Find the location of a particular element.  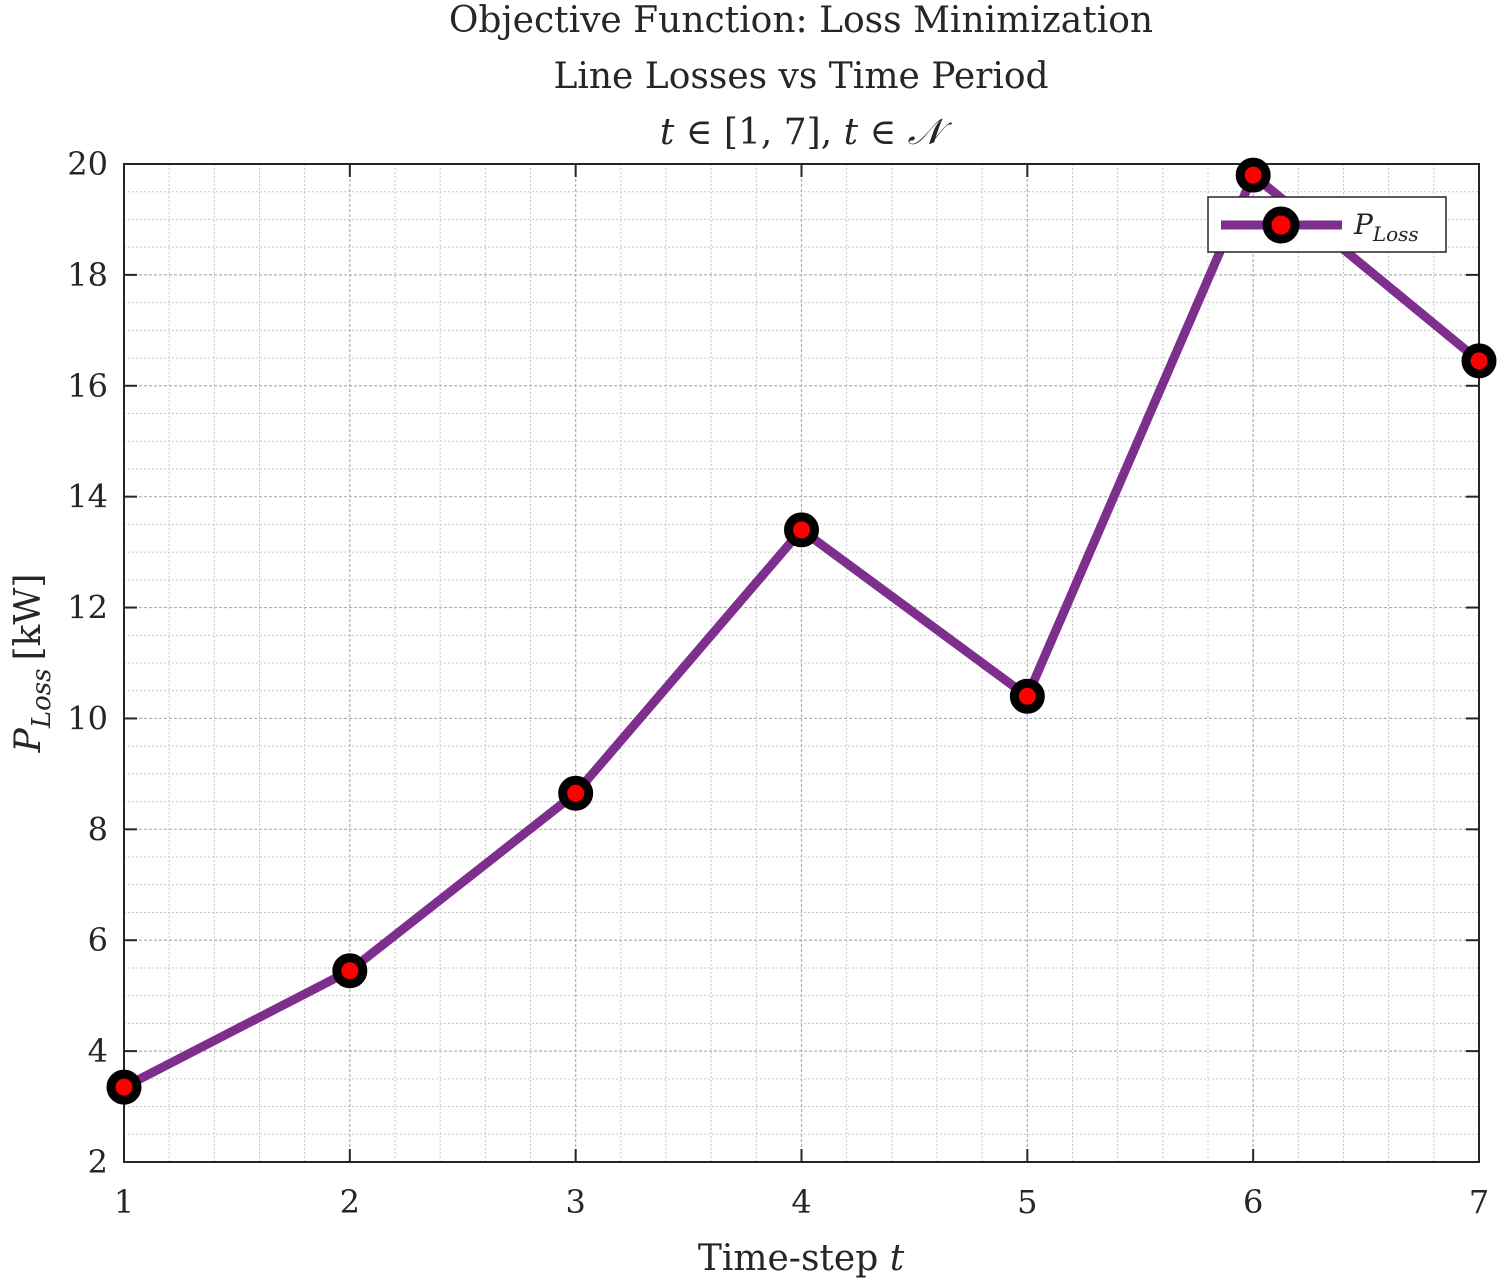

chart-title-line-2: Line Losses vs Time Period is located at coordinates (800, 76).